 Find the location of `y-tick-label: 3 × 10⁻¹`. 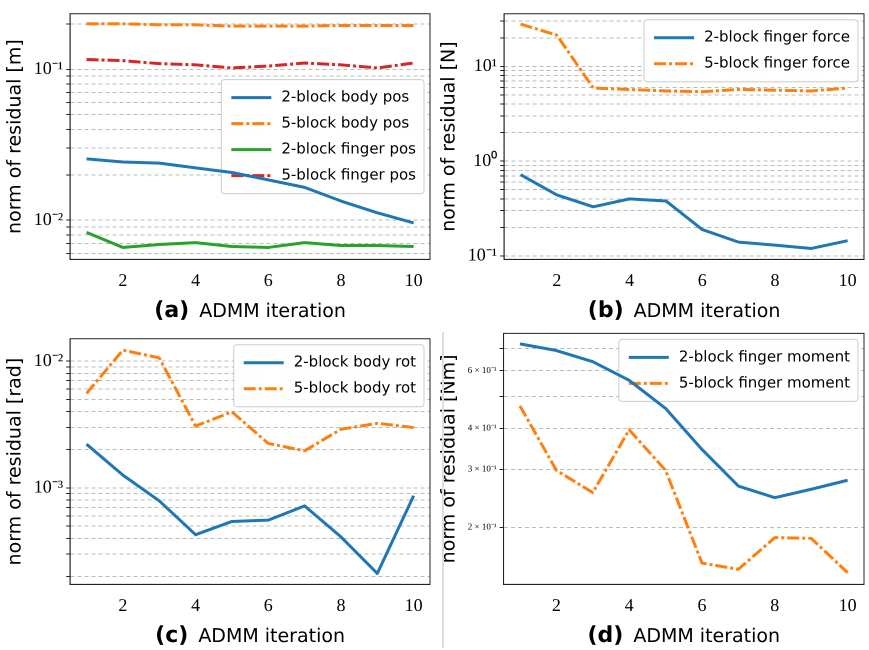

y-tick-label: 3 × 10⁻¹ is located at coordinates (482, 469).